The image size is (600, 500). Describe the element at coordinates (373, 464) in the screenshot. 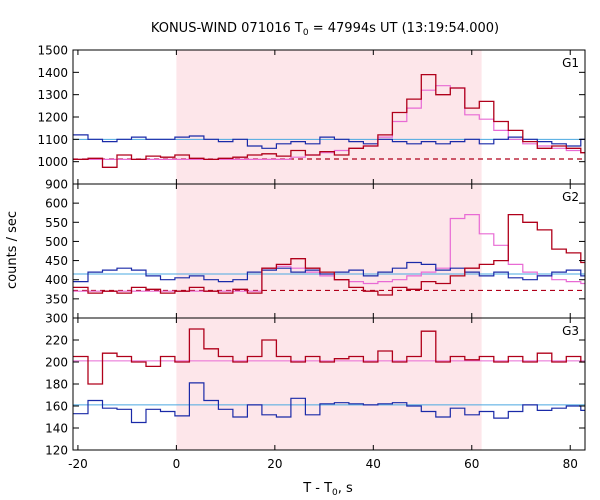

I see `x-tick-label: 40` at that location.